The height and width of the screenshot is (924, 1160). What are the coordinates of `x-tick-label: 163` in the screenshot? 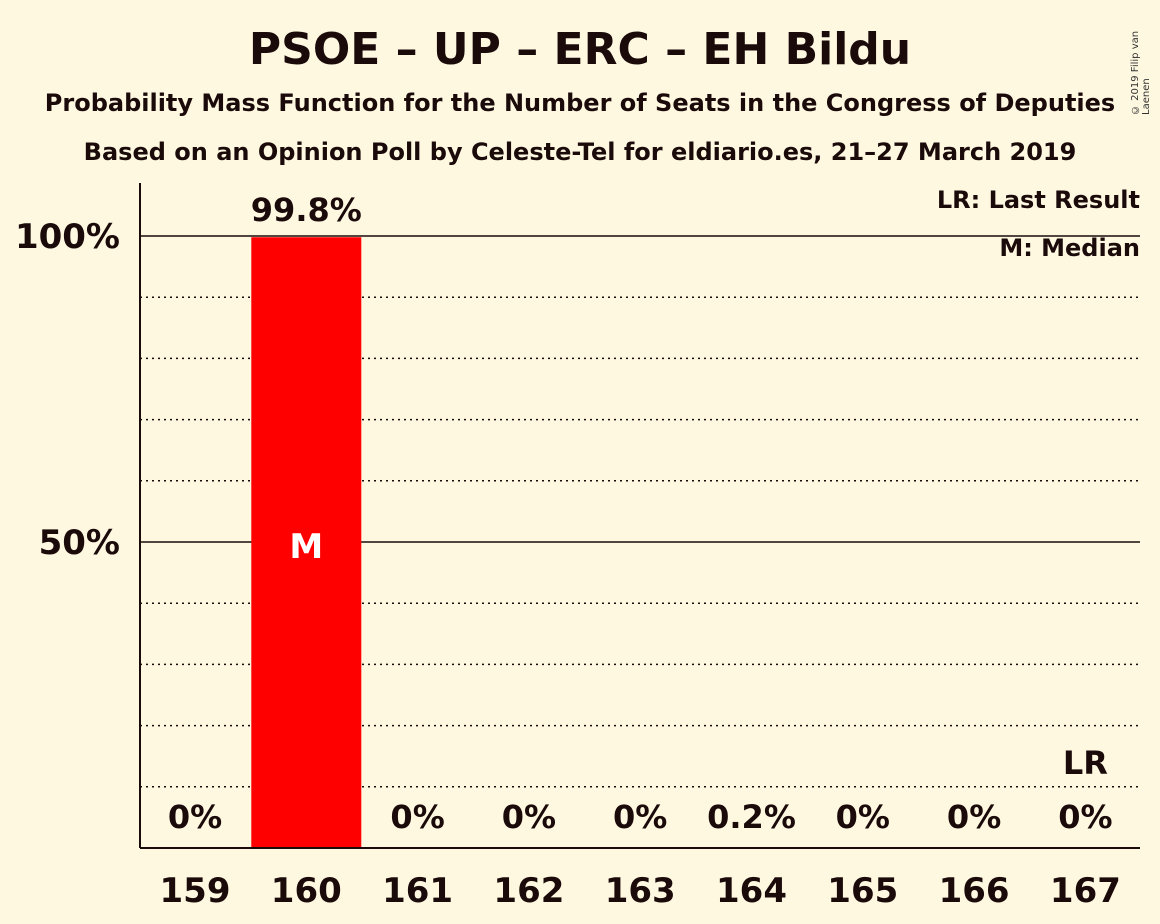 It's located at (640, 891).